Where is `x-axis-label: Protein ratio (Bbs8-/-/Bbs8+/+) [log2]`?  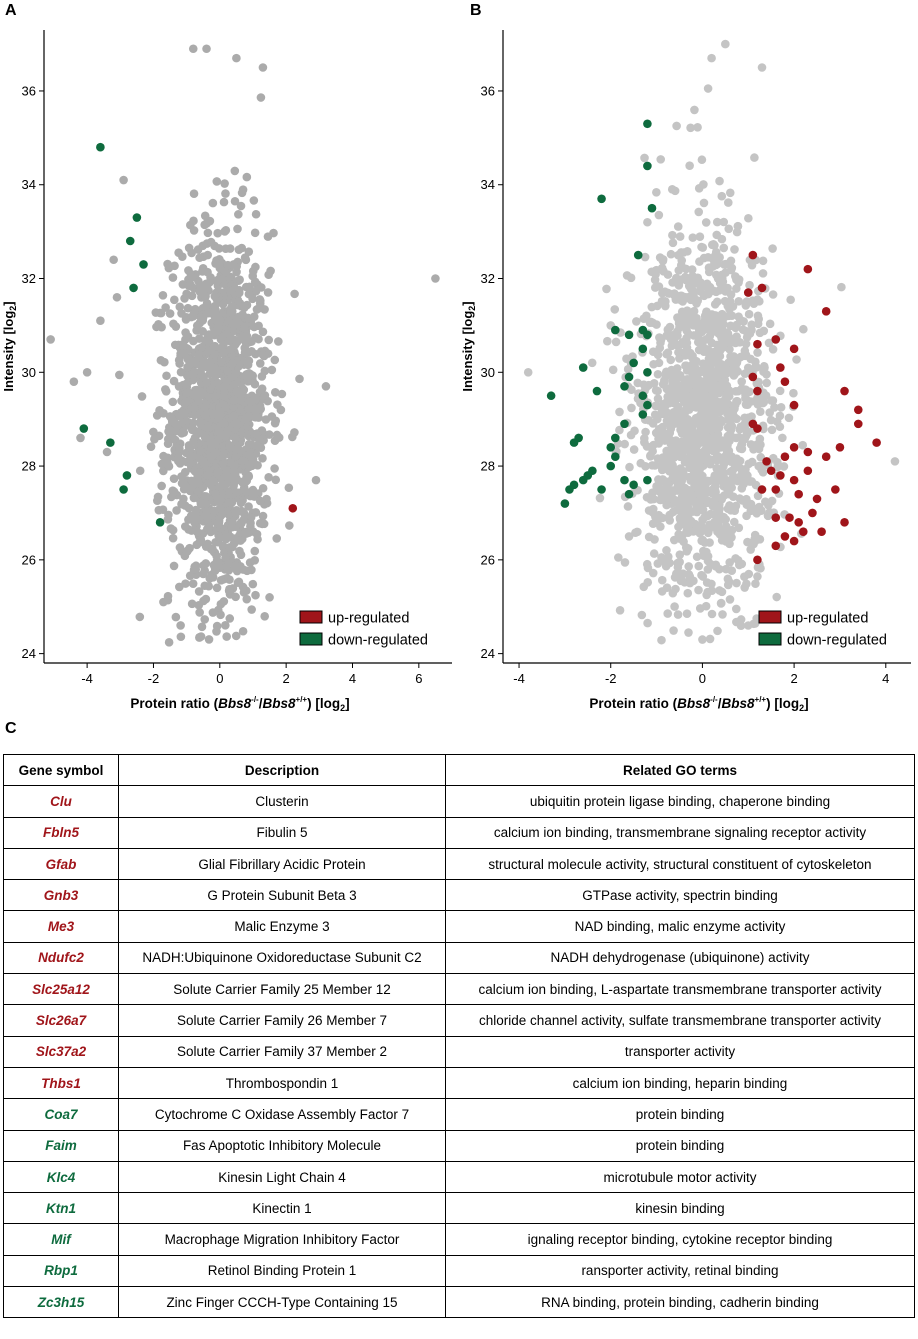
x-axis-label: Protein ratio (Bbs8-/-/Bbs8+/+) [log2] is located at coordinates (698, 704).